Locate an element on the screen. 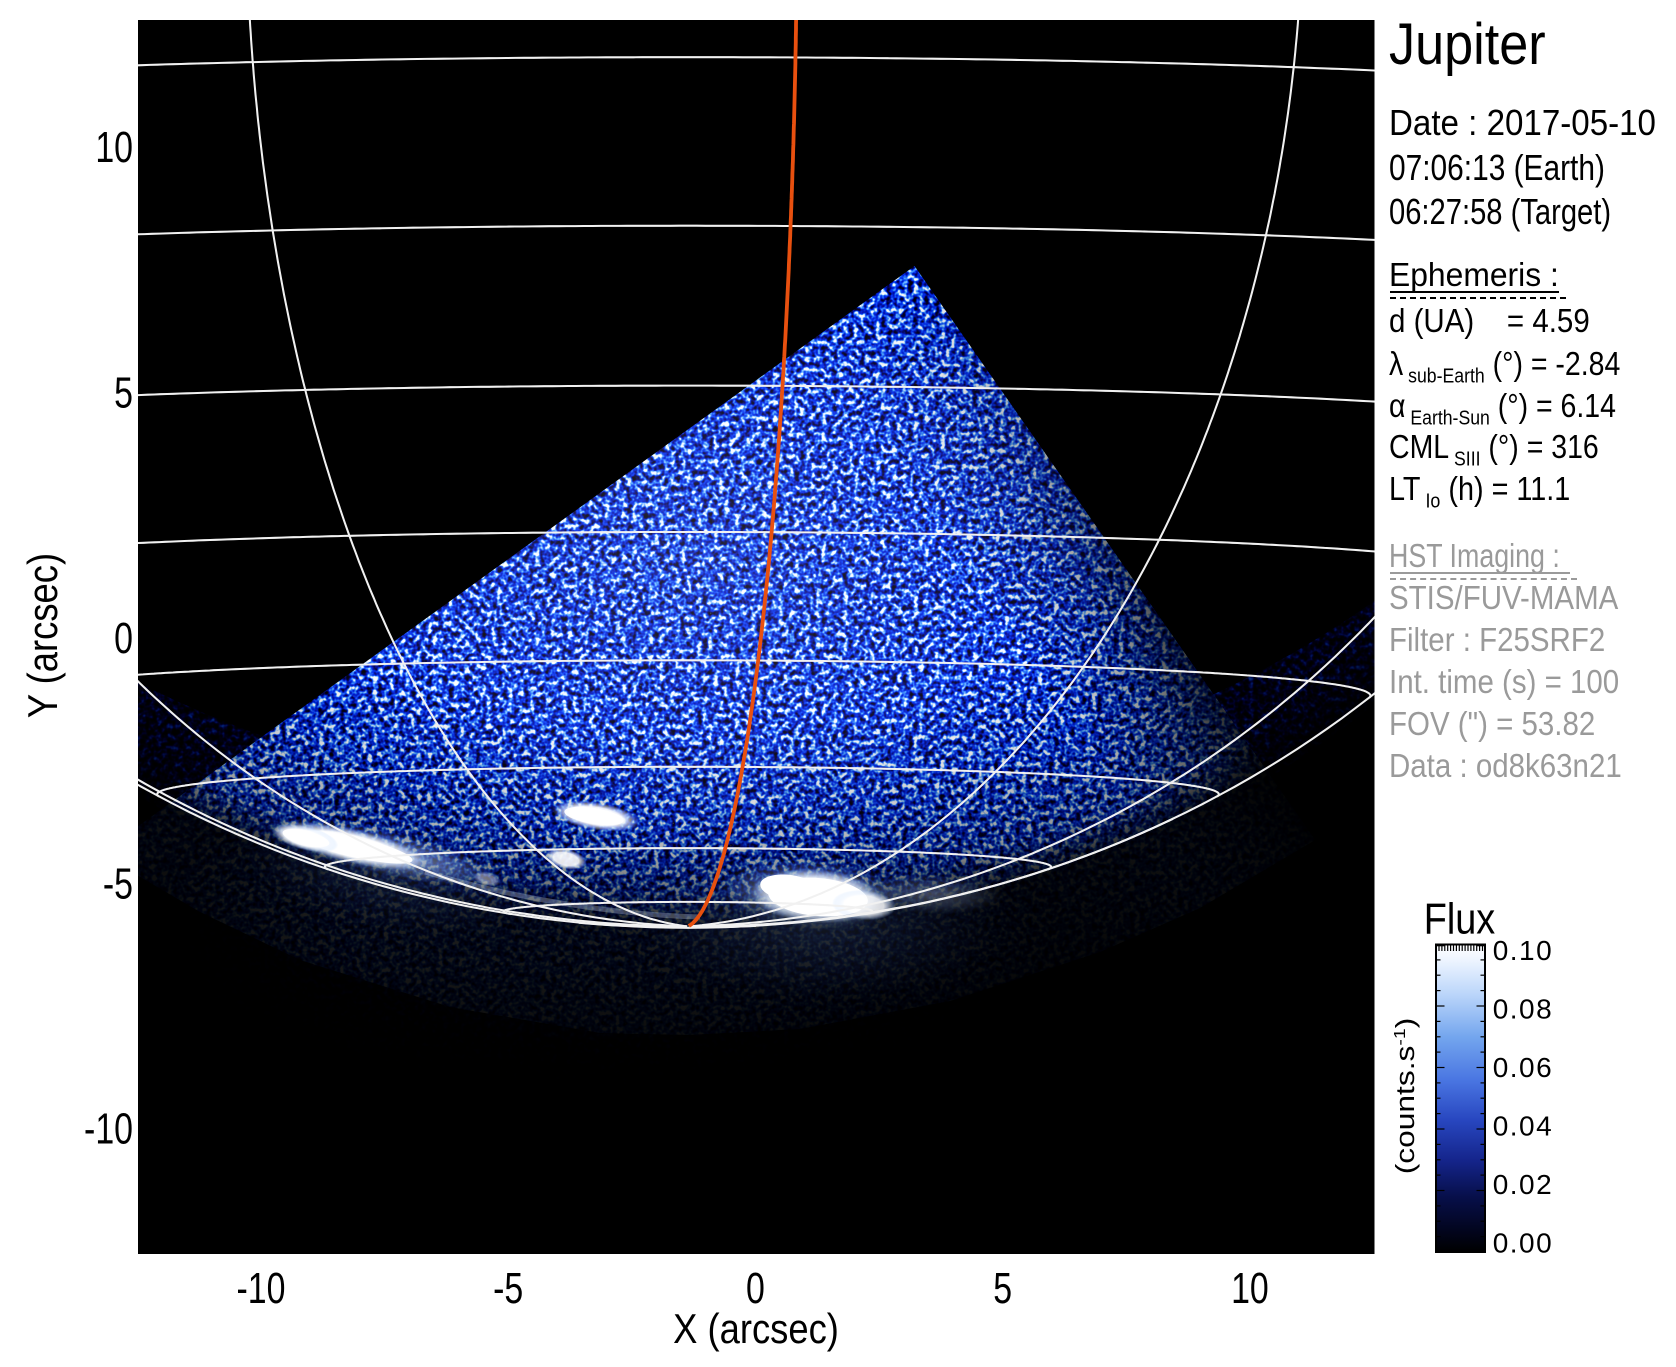 The height and width of the screenshot is (1367, 1676). svg-text: 0.00 is located at coordinates (1523, 1243).